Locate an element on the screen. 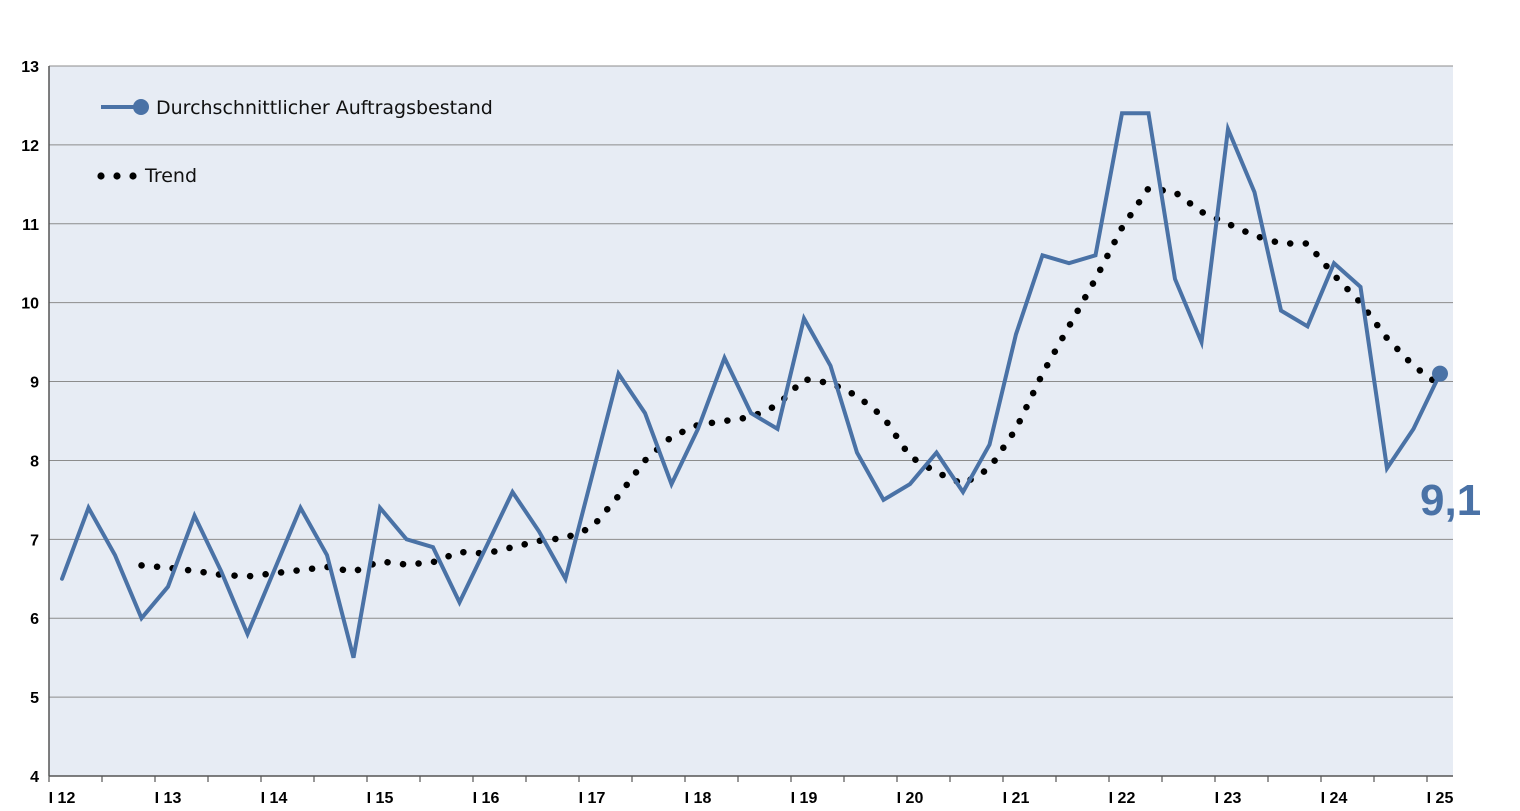 The height and width of the screenshot is (811, 1520). x-tick-label: I 23 is located at coordinates (1228, 798).